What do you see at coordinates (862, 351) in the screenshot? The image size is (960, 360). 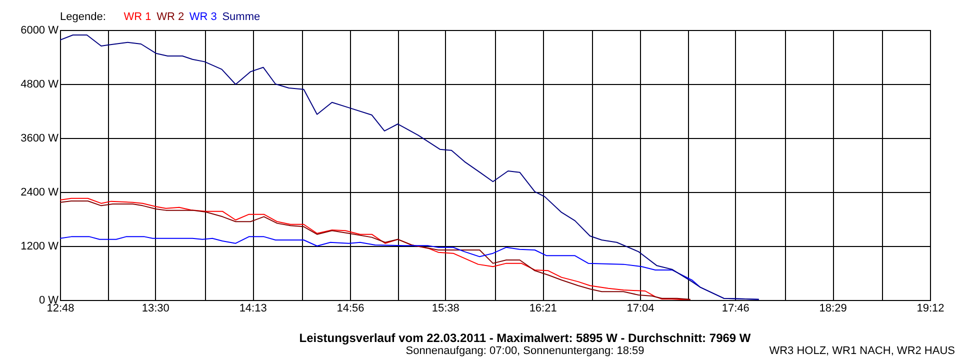 I see `text: WR3 HOLZ, WR1 NACH, WR2 HAUS` at bounding box center [862, 351].